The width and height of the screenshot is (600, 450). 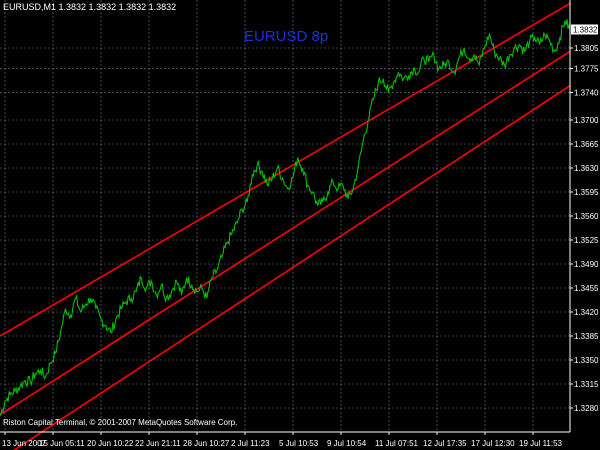 What do you see at coordinates (299, 443) in the screenshot?
I see `x-tick-label: 5 Jul 10:53` at bounding box center [299, 443].